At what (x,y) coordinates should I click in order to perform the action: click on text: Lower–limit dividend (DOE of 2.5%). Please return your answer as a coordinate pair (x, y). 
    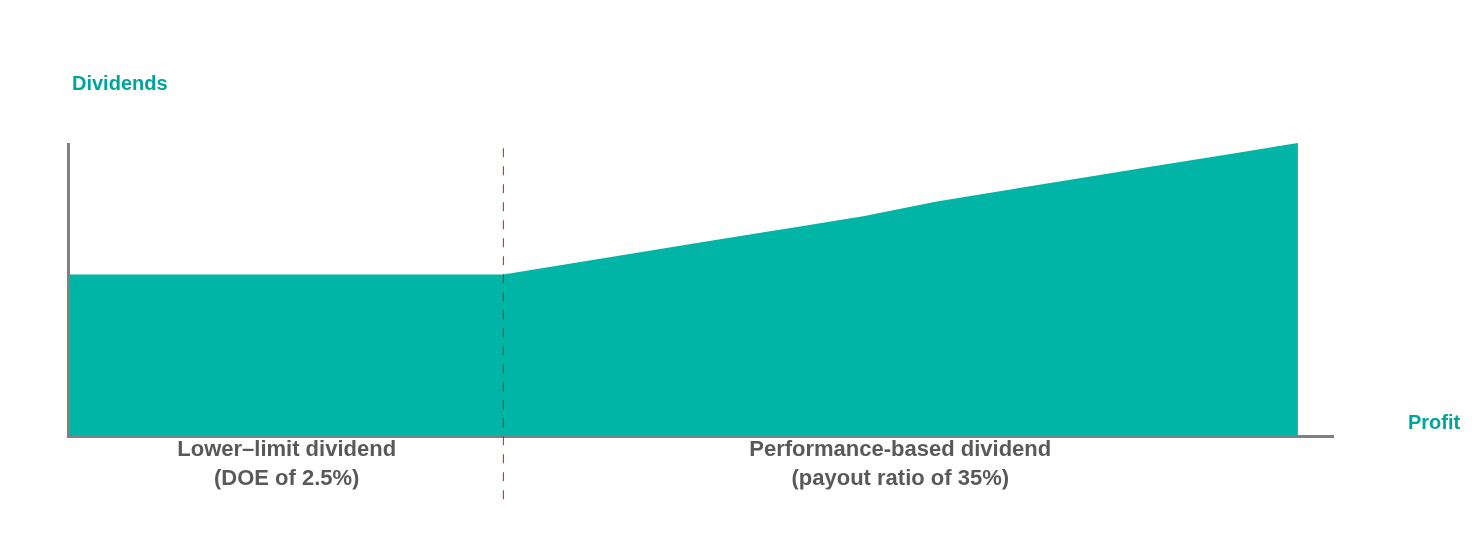
    Looking at the image, I should click on (287, 463).